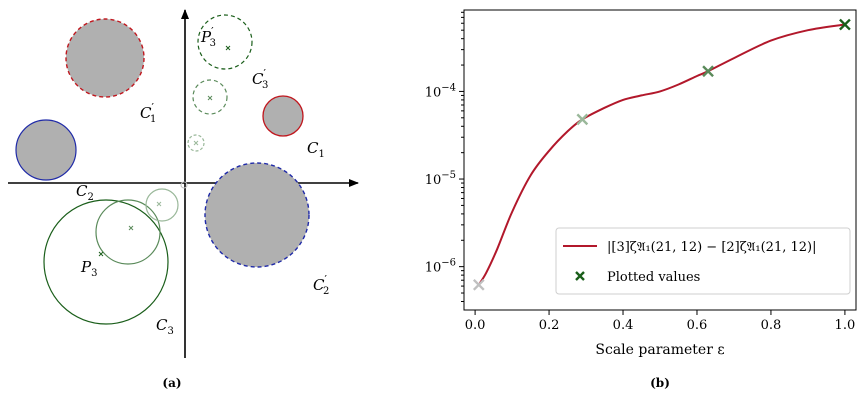  I want to click on x-ticks: 0.0 0.2 0.4 0.6 0.8 1.0, so click(660, 321).